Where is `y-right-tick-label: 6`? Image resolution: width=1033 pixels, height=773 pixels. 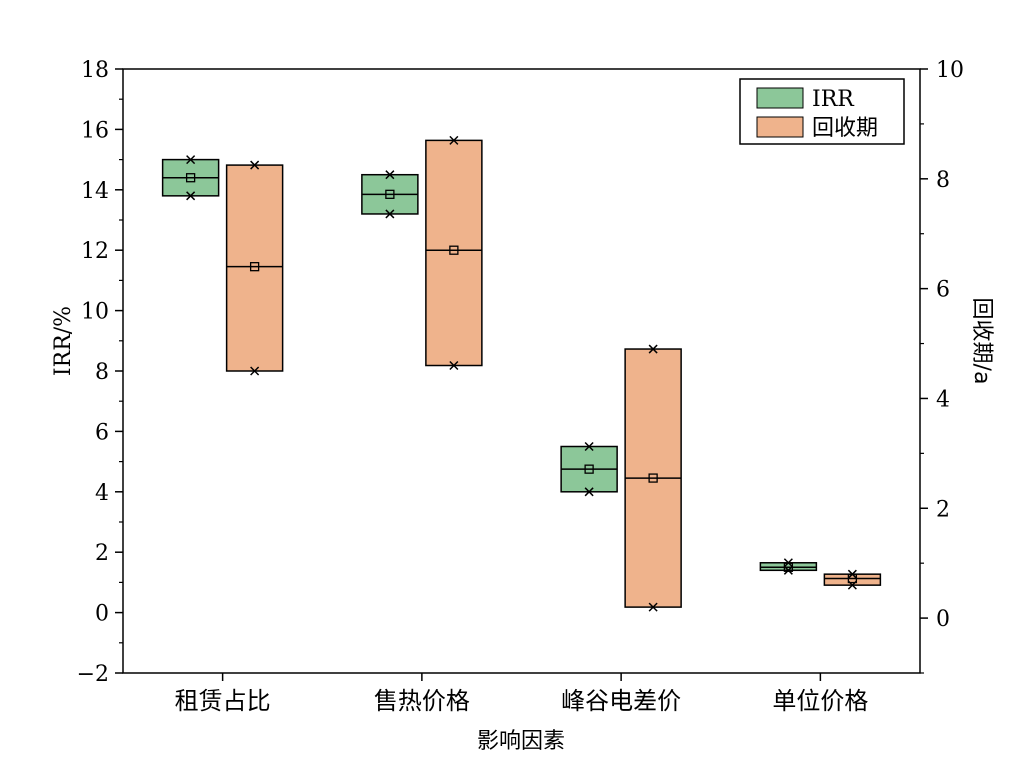 y-right-tick-label: 6 is located at coordinates (943, 290).